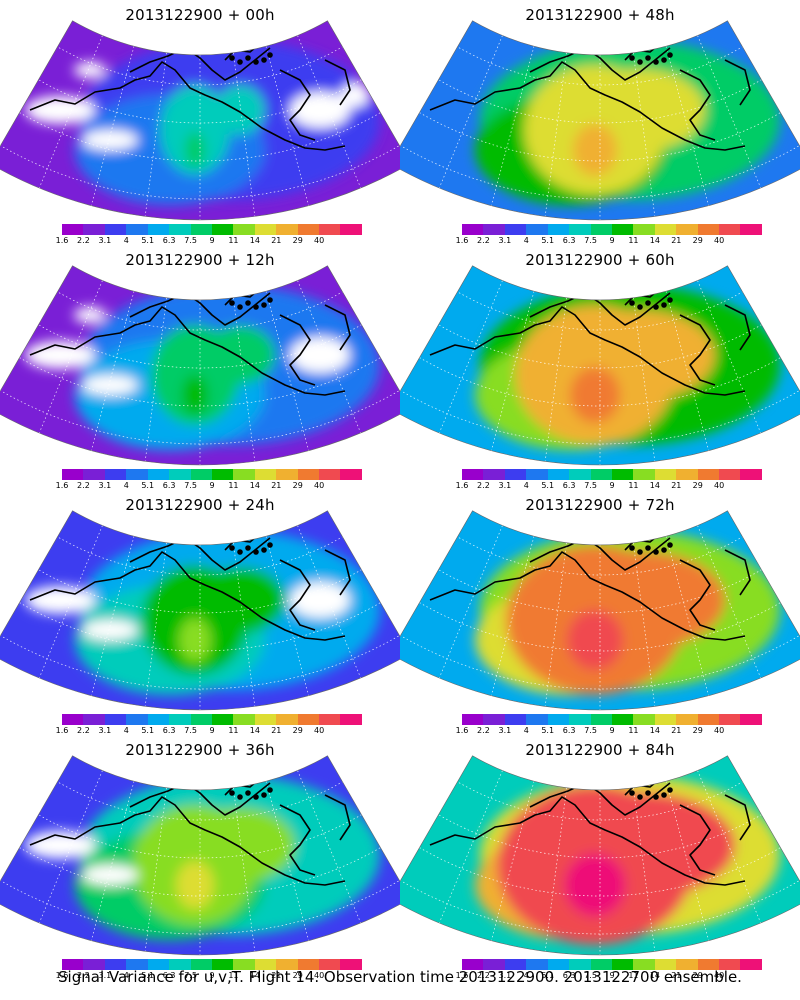  I want to click on panel-title: 2013122900 + 72h, so click(600, 505).